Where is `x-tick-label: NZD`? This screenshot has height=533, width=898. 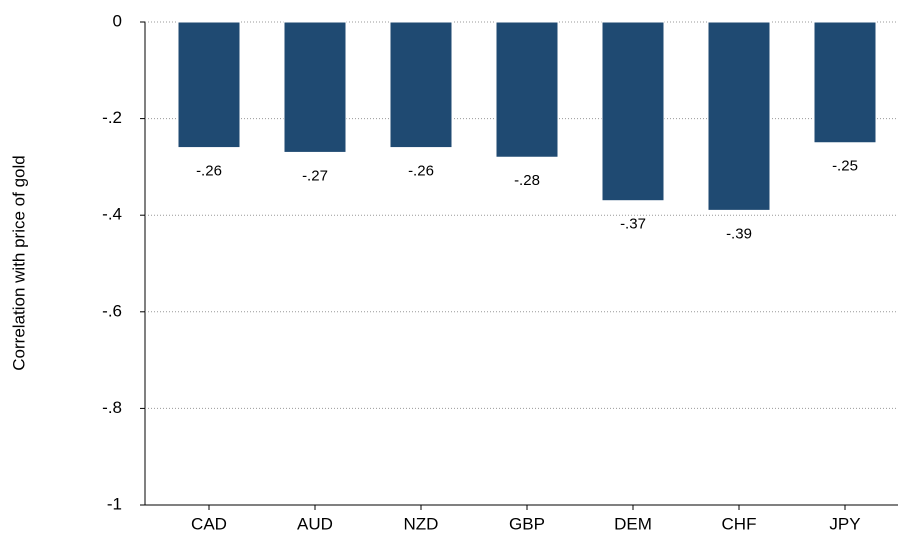
x-tick-label: NZD is located at coordinates (421, 523).